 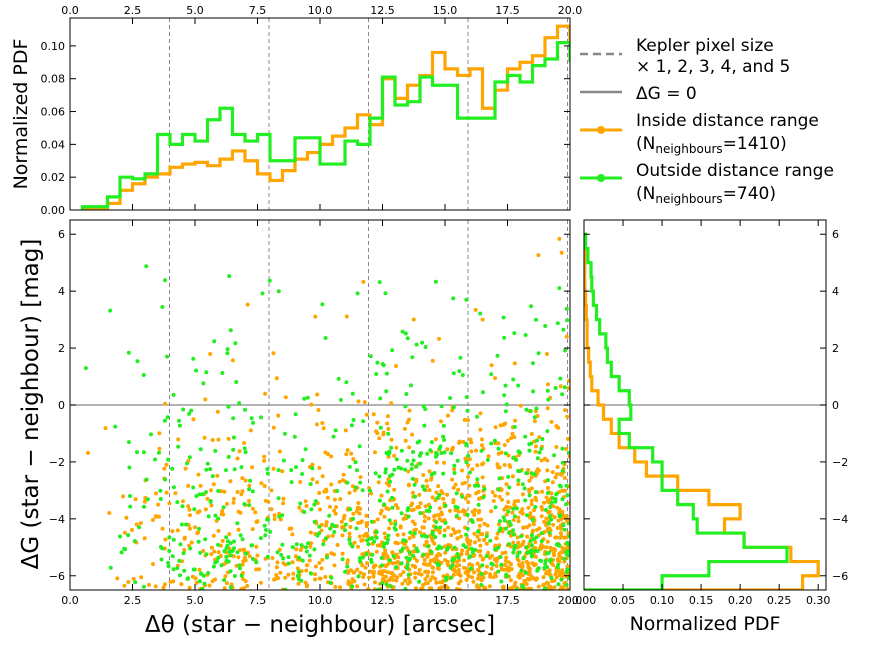 I want to click on top-ytick-label: 0.00, so click(x=53, y=210).